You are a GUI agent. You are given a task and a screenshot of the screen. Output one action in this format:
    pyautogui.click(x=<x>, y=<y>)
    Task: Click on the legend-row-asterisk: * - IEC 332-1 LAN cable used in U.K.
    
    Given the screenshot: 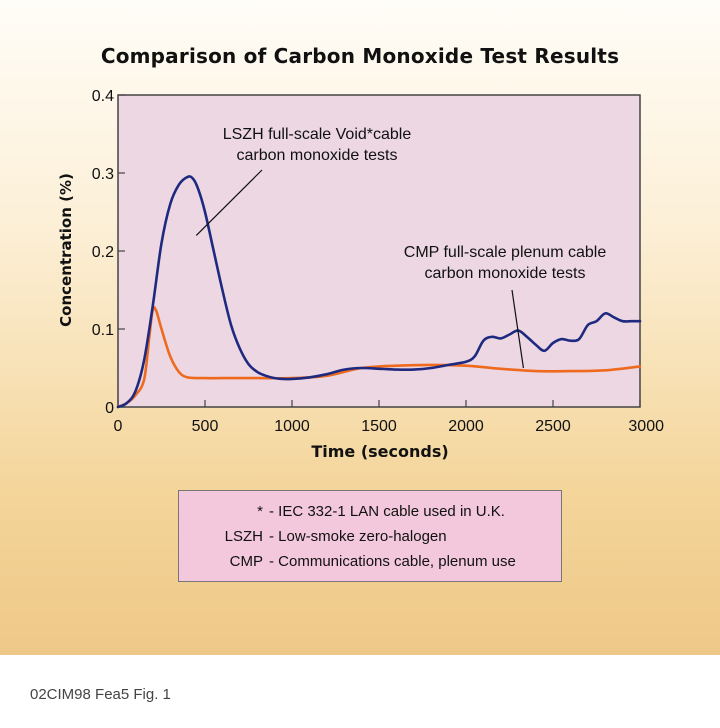 What is the action you would take?
    pyautogui.click(x=371, y=514)
    